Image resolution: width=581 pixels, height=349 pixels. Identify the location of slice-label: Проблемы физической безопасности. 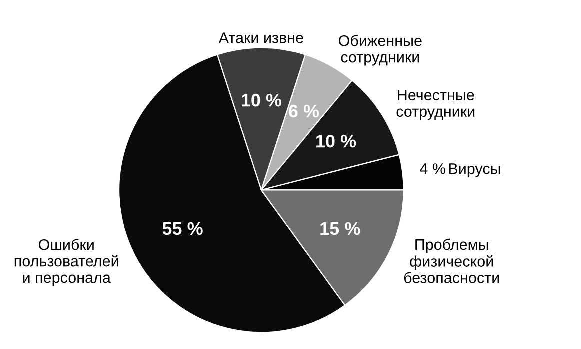
(452, 261).